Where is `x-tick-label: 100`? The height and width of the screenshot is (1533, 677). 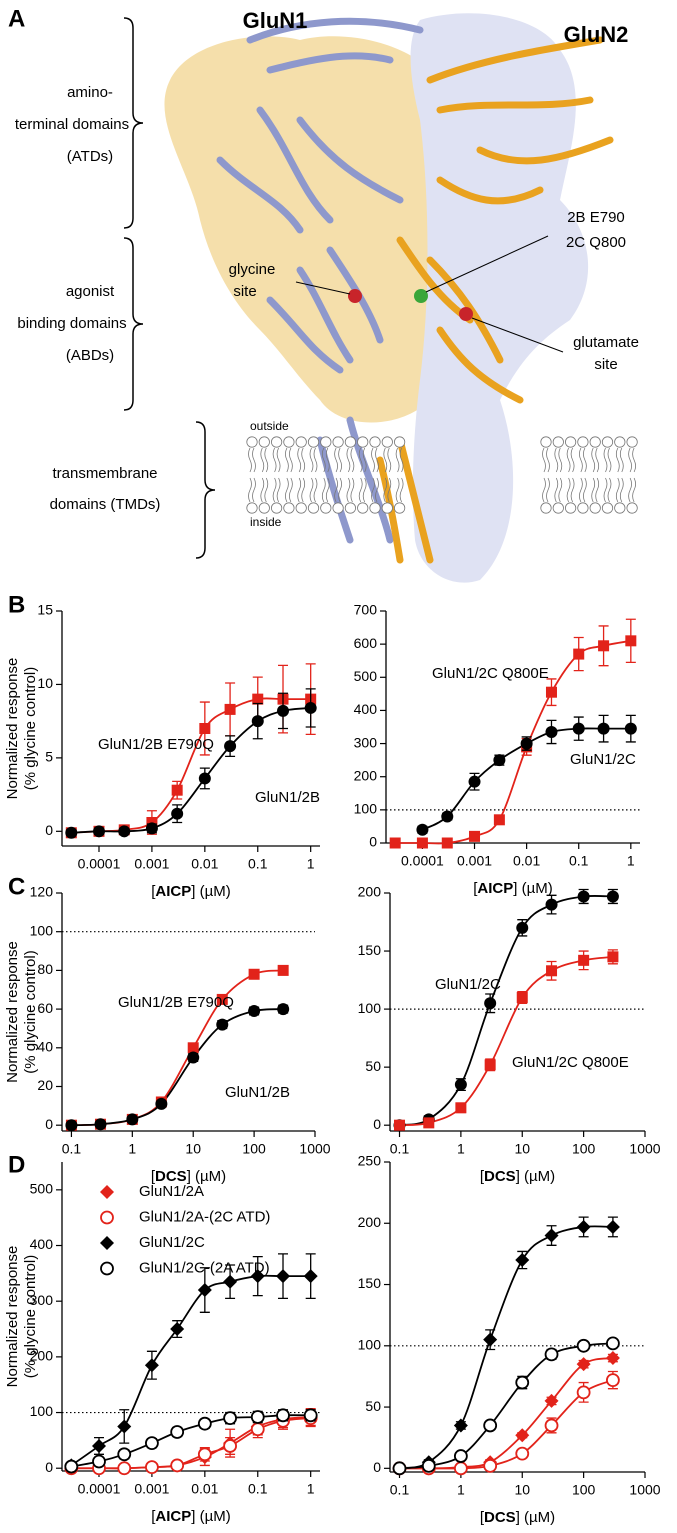
x-tick-label: 100 is located at coordinates (584, 1149).